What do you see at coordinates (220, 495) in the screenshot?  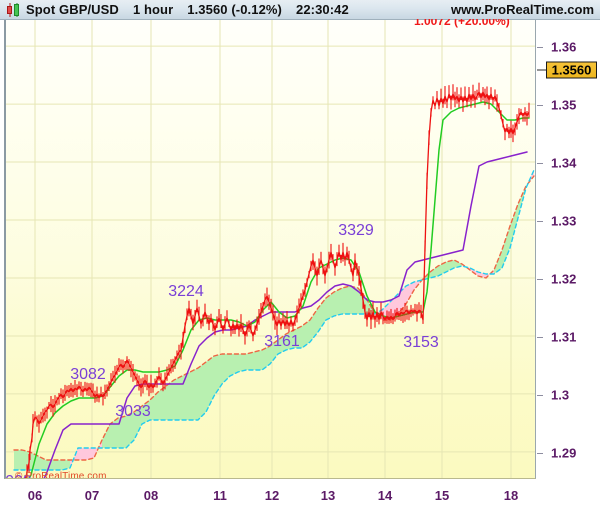 I see `date-tick-label: 11` at bounding box center [220, 495].